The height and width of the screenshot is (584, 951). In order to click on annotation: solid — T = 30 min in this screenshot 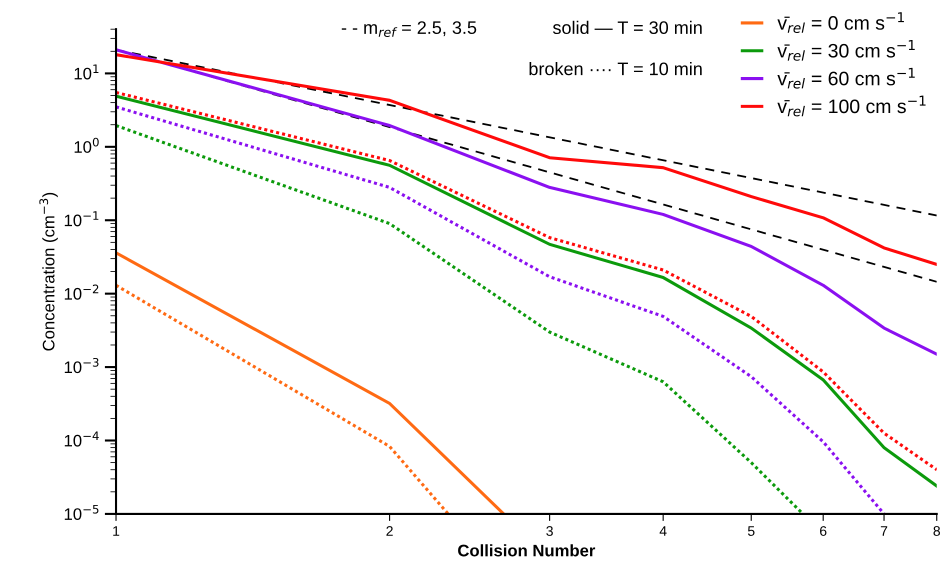, I will do `click(627, 27)`.